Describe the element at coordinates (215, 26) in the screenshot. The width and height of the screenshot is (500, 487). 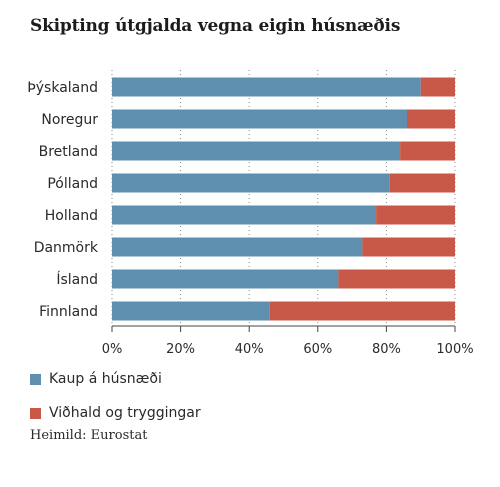
I see `chart-title: Skipting útgjalda vegna eigin húsnæðis` at that location.